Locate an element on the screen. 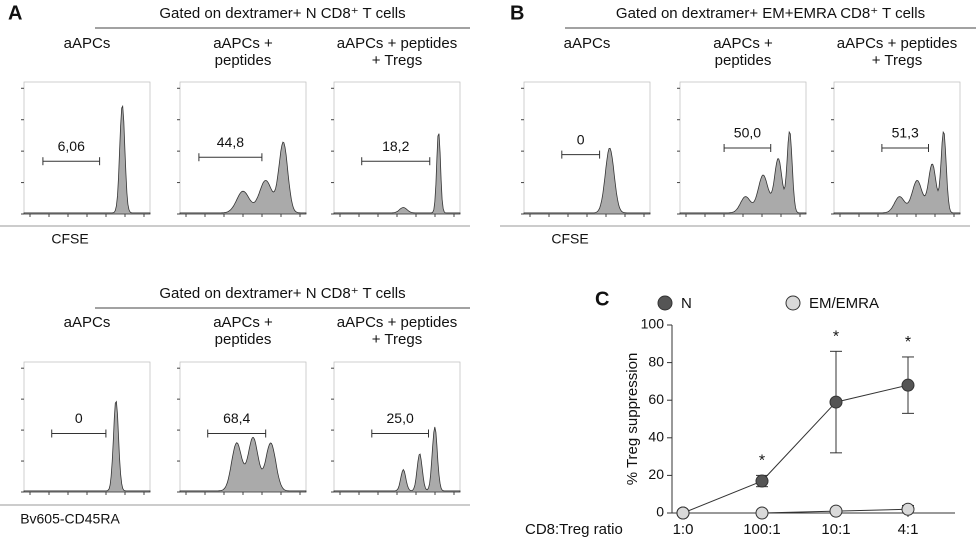 The height and width of the screenshot is (543, 976). panel-letter: B is located at coordinates (517, 13).